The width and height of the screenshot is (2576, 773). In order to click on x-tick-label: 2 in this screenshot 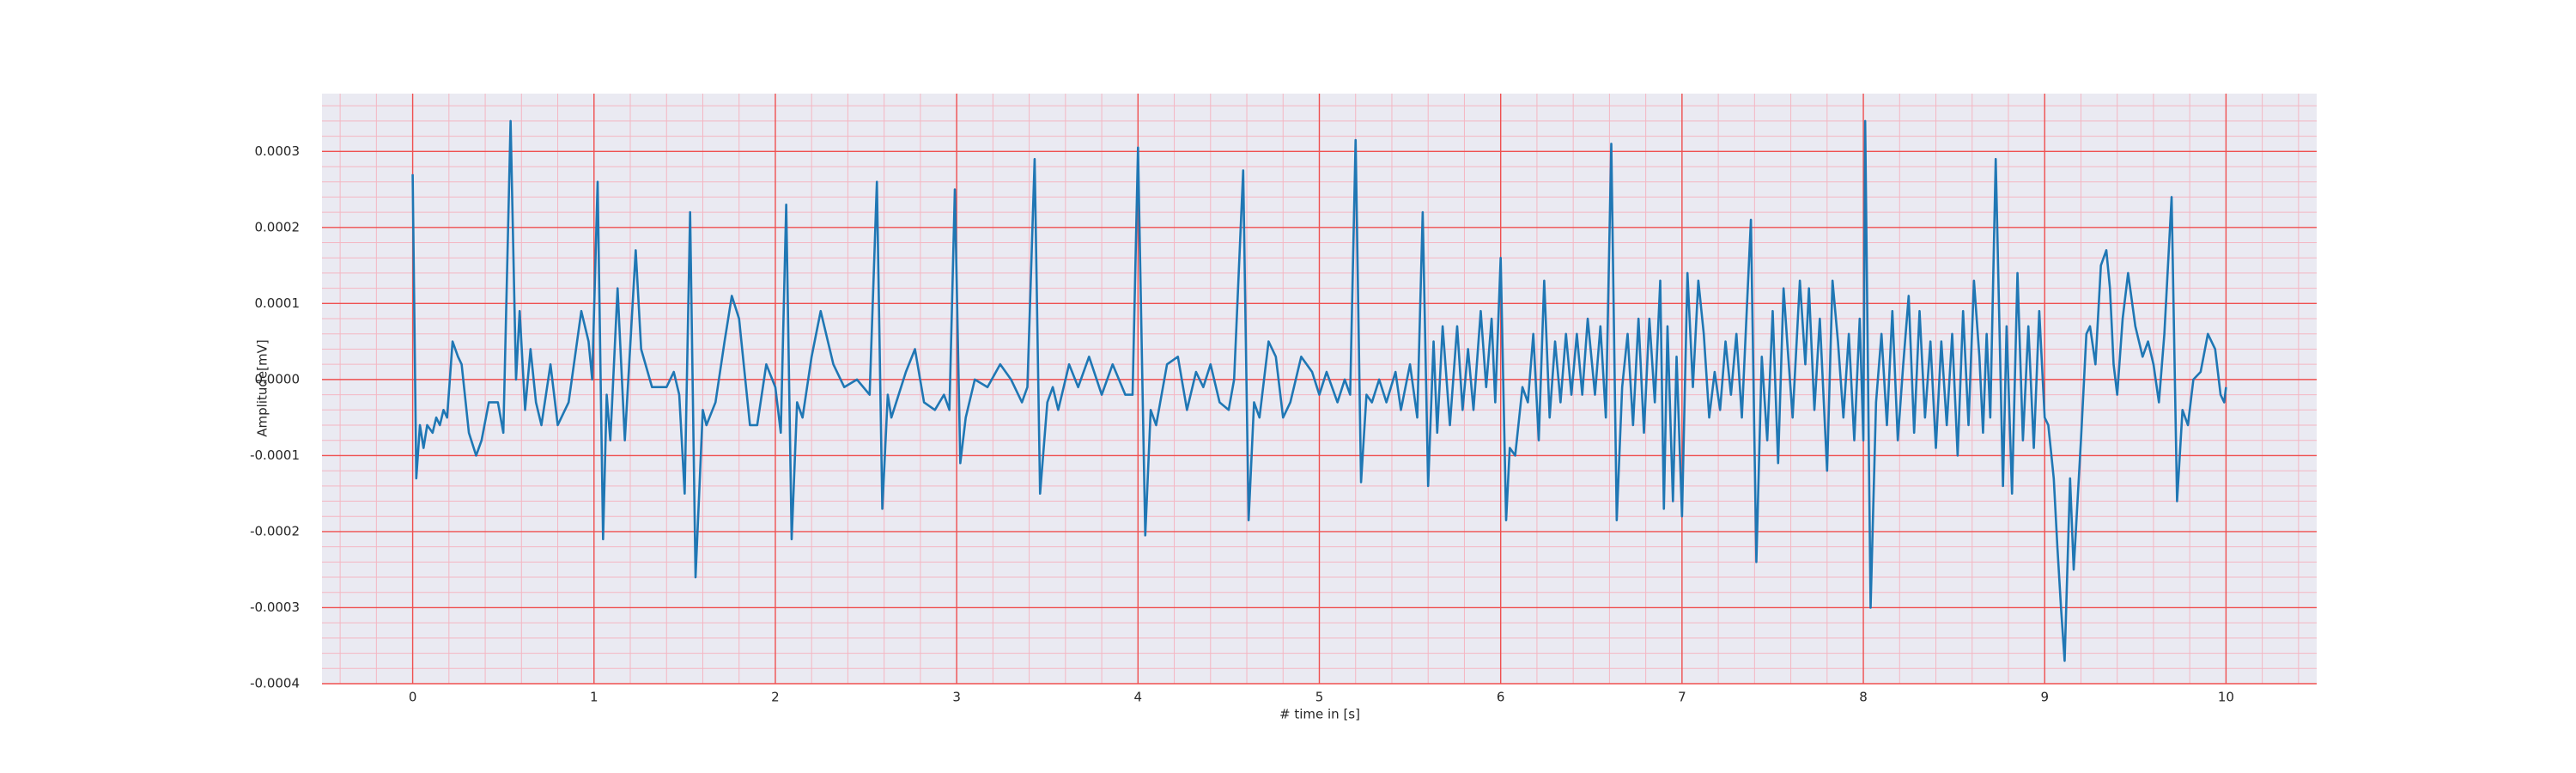, I will do `click(775, 697)`.